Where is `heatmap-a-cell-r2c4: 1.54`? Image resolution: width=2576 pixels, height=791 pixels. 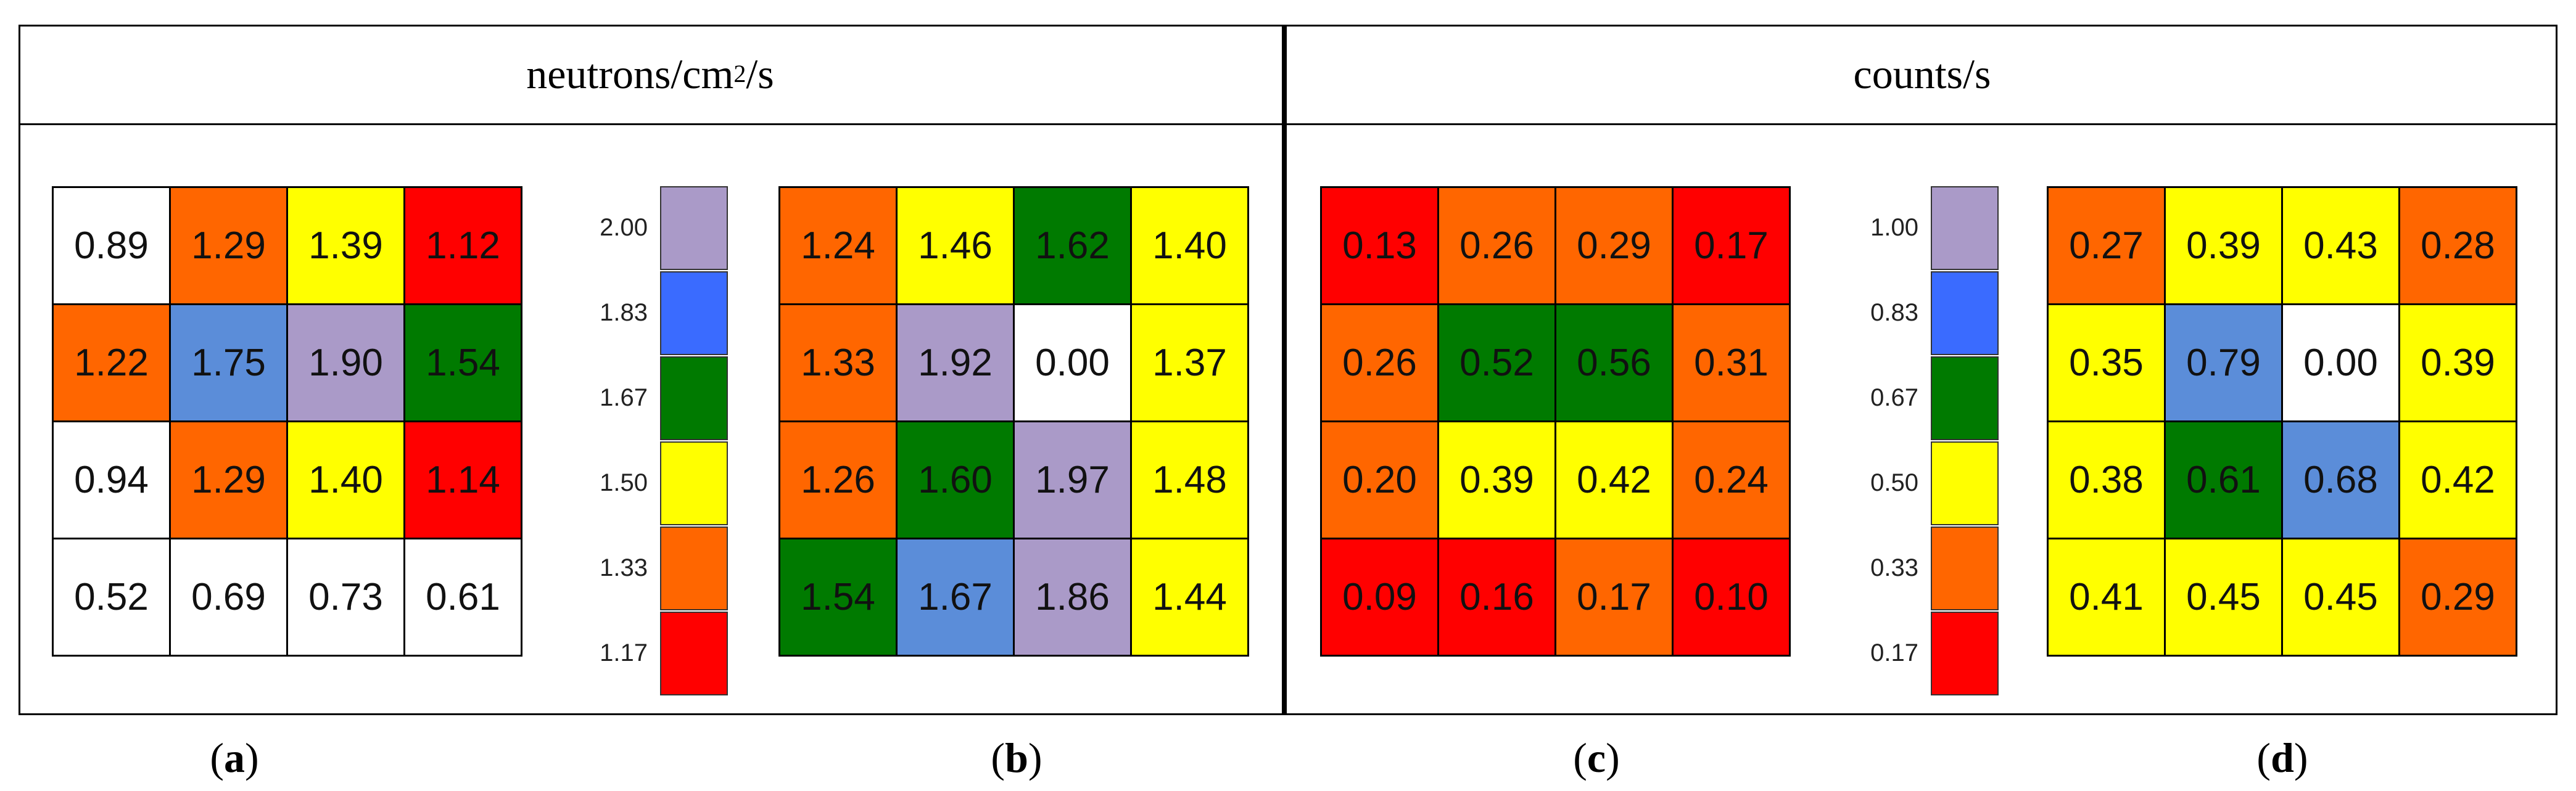 heatmap-a-cell-r2c4: 1.54 is located at coordinates (462, 362).